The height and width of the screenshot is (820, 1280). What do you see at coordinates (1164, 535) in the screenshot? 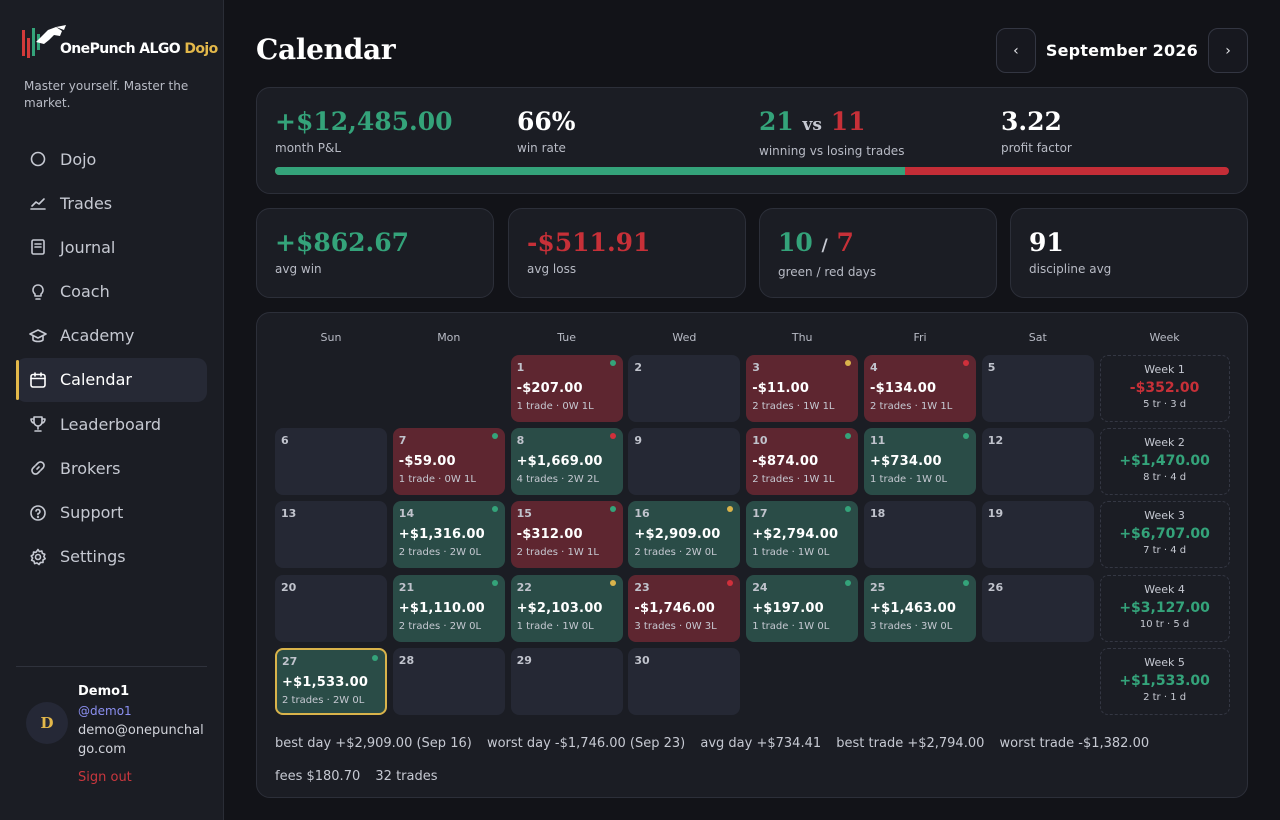
I see `week-summary-cell: Week 3 +$6,707.00 7 tr · 4 d` at bounding box center [1164, 535].